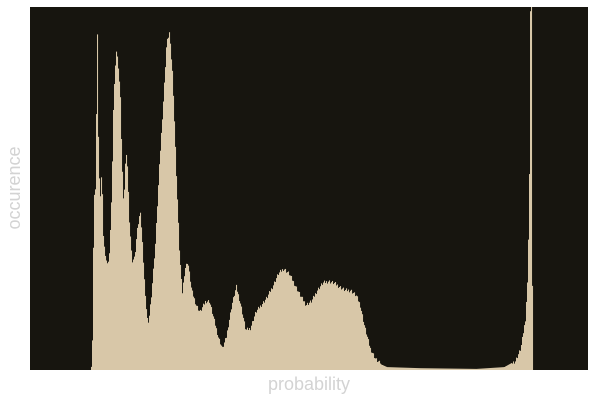  What do you see at coordinates (14, 188) in the screenshot?
I see `y-axis-label: occurence` at bounding box center [14, 188].